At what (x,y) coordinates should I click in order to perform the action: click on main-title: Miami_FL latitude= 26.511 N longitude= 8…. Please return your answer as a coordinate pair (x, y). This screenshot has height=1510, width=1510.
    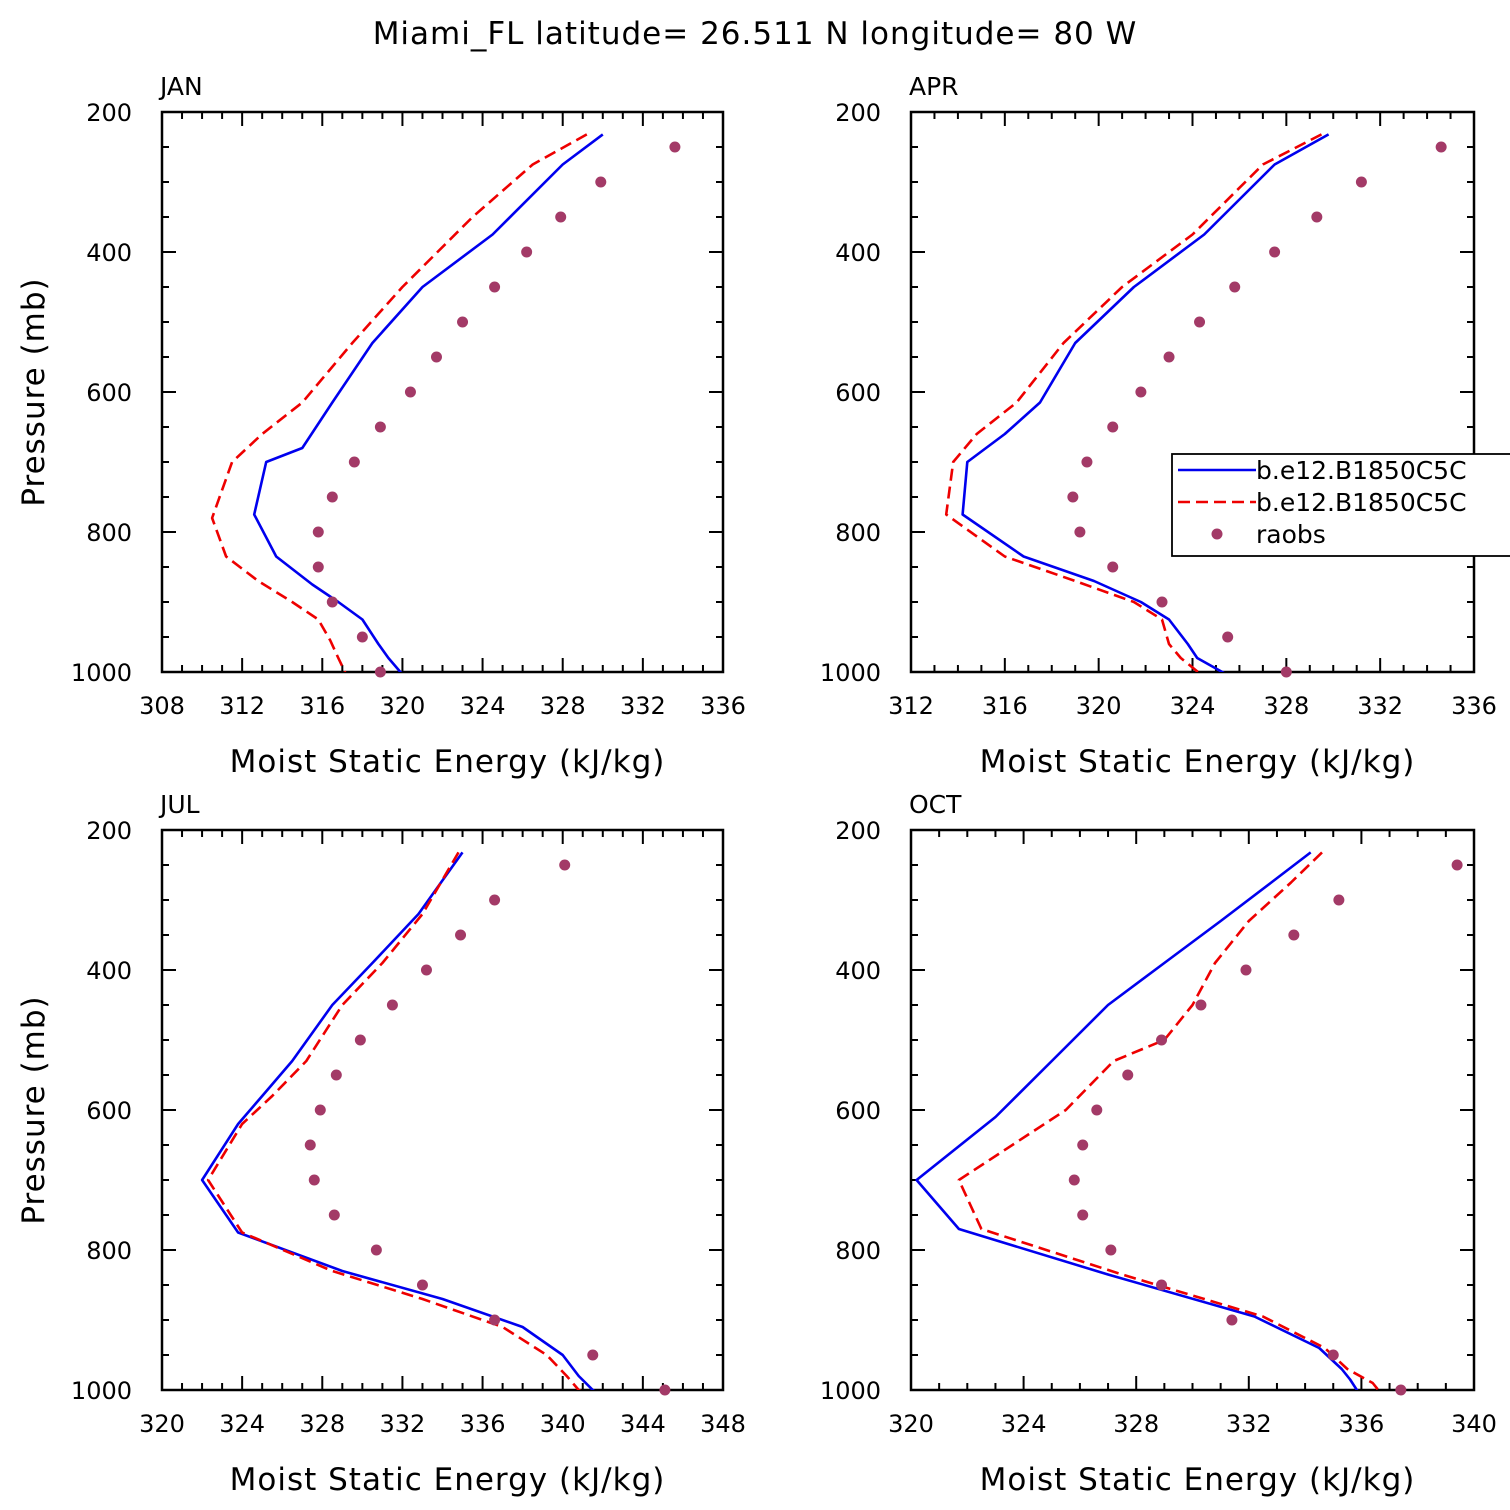
    Looking at the image, I should click on (755, 34).